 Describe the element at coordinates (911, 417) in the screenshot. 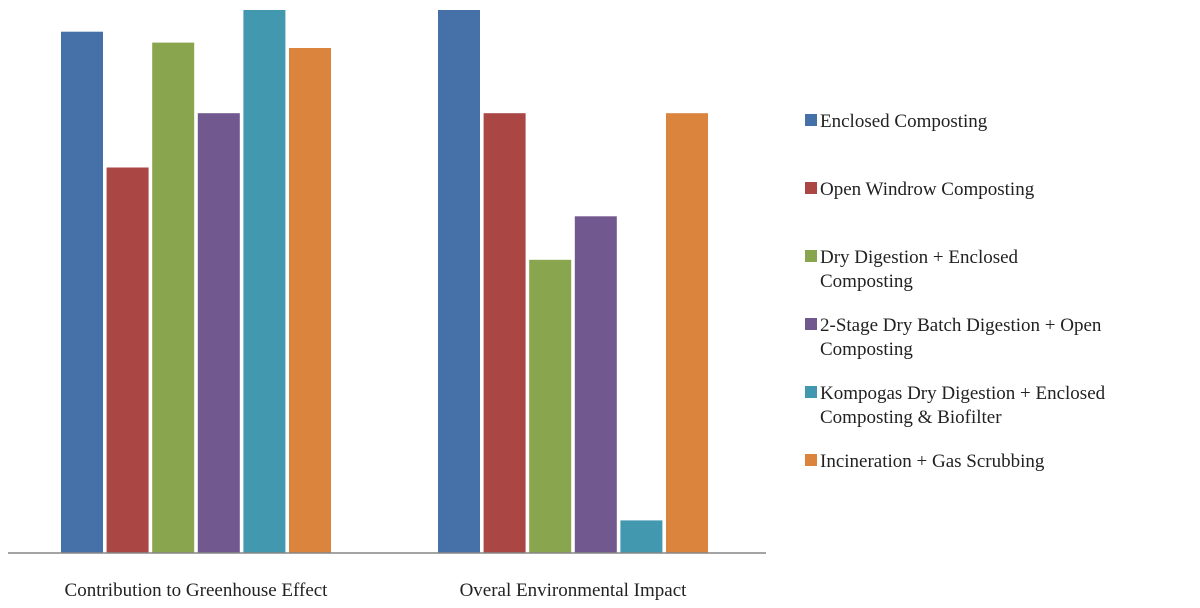

I see `legend-label-5-line-2: Composting & Biofilter` at that location.